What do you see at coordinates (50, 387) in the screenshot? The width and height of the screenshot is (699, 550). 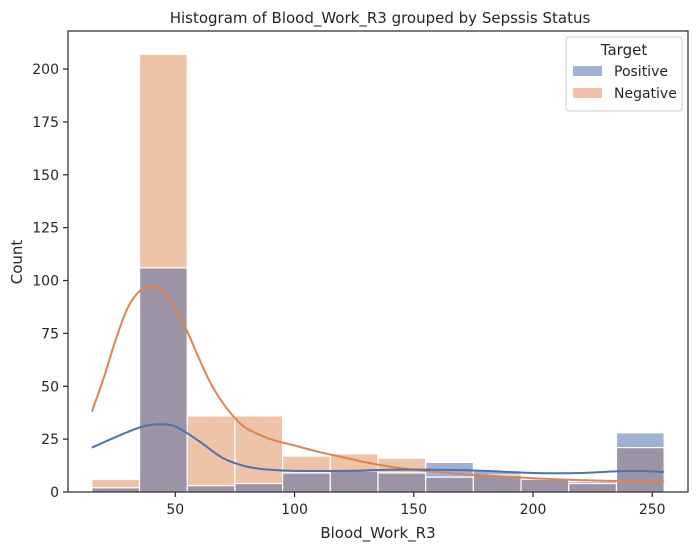 I see `y-tick-label-50: 50` at bounding box center [50, 387].